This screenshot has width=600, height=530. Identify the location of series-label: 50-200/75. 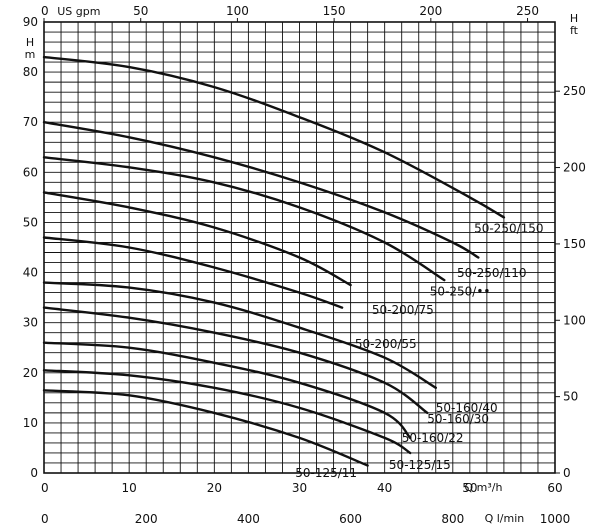
(403, 310).